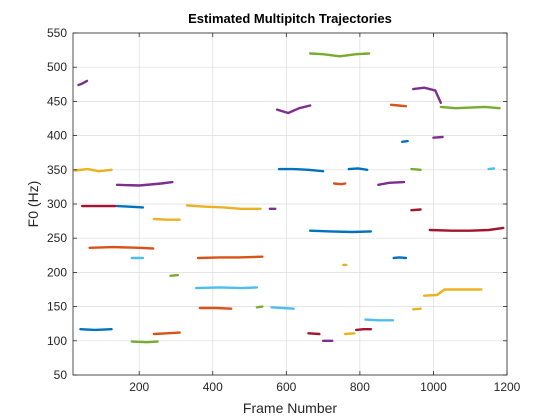 Image resolution: width=560 pixels, height=420 pixels. Describe the element at coordinates (61, 375) in the screenshot. I see `y-tick-label: 50` at that location.